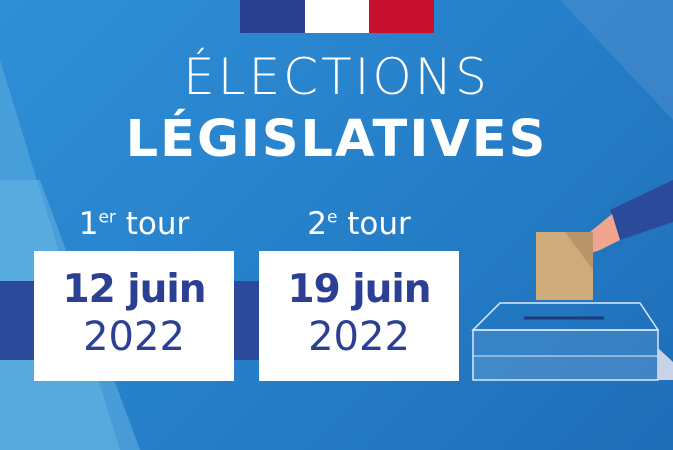  What do you see at coordinates (336, 139) in the screenshot?
I see `title-legislatives: LÉGISLATIVES` at bounding box center [336, 139].